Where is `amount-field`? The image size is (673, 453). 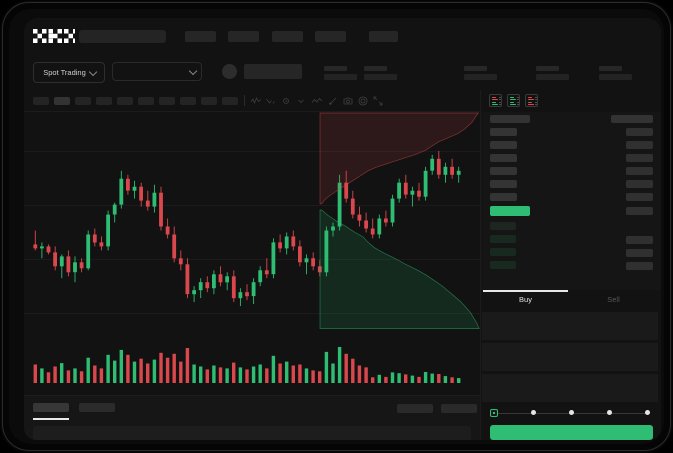 amount-field is located at coordinates (570, 357).